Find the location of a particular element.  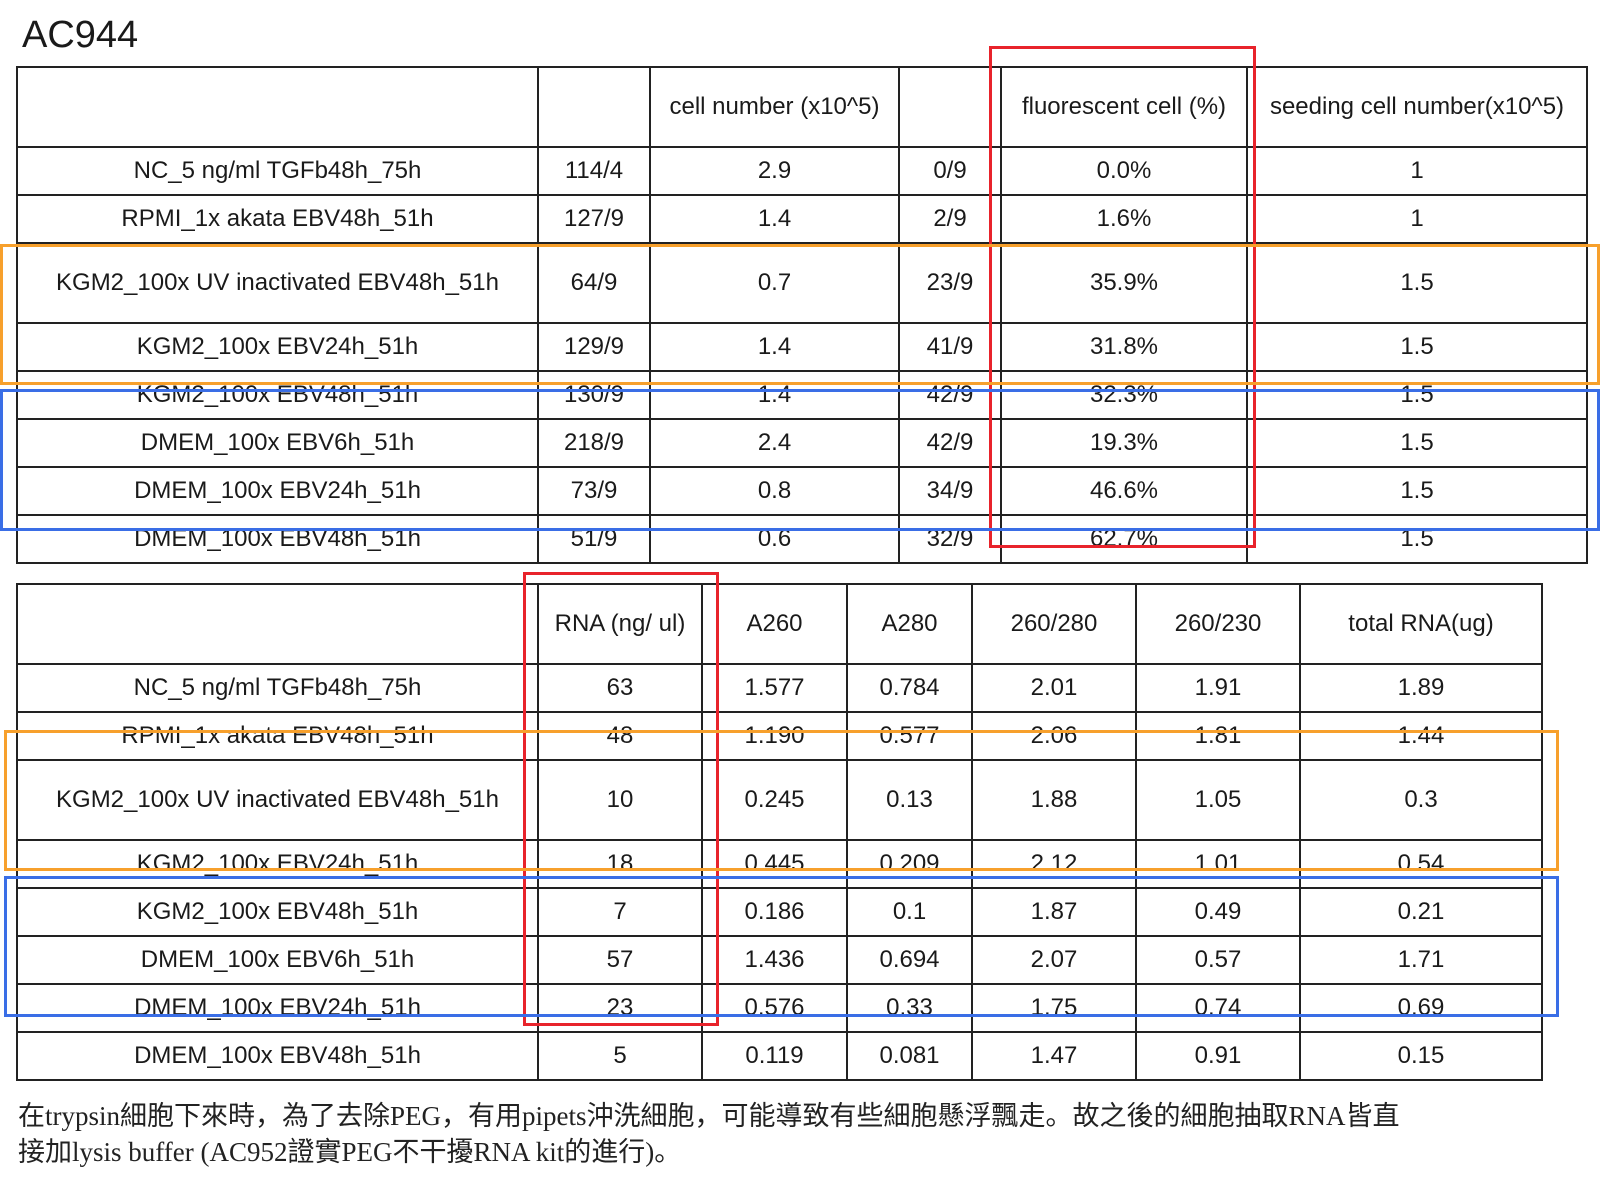

rna-conc-cell: 5 is located at coordinates (620, 1056).